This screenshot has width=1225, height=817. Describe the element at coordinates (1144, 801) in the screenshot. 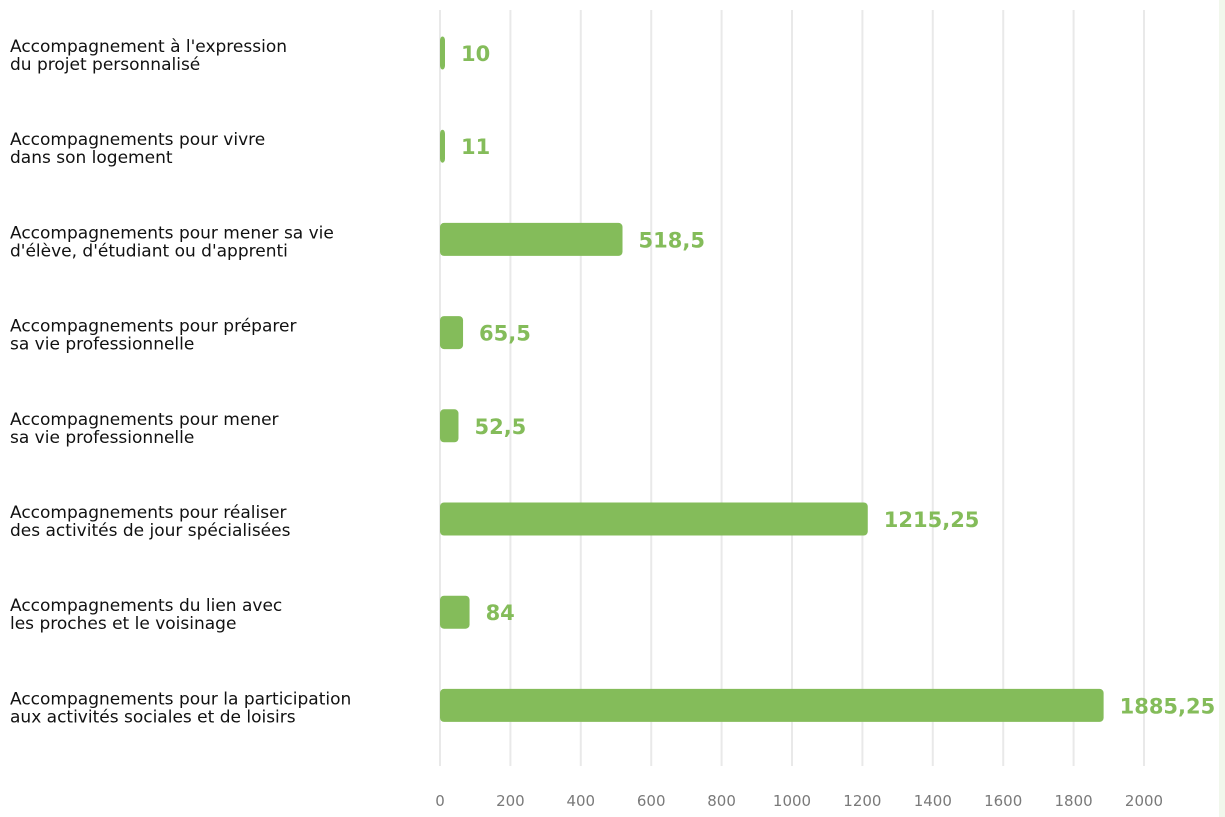

I see `x-tick-label: 2000` at that location.